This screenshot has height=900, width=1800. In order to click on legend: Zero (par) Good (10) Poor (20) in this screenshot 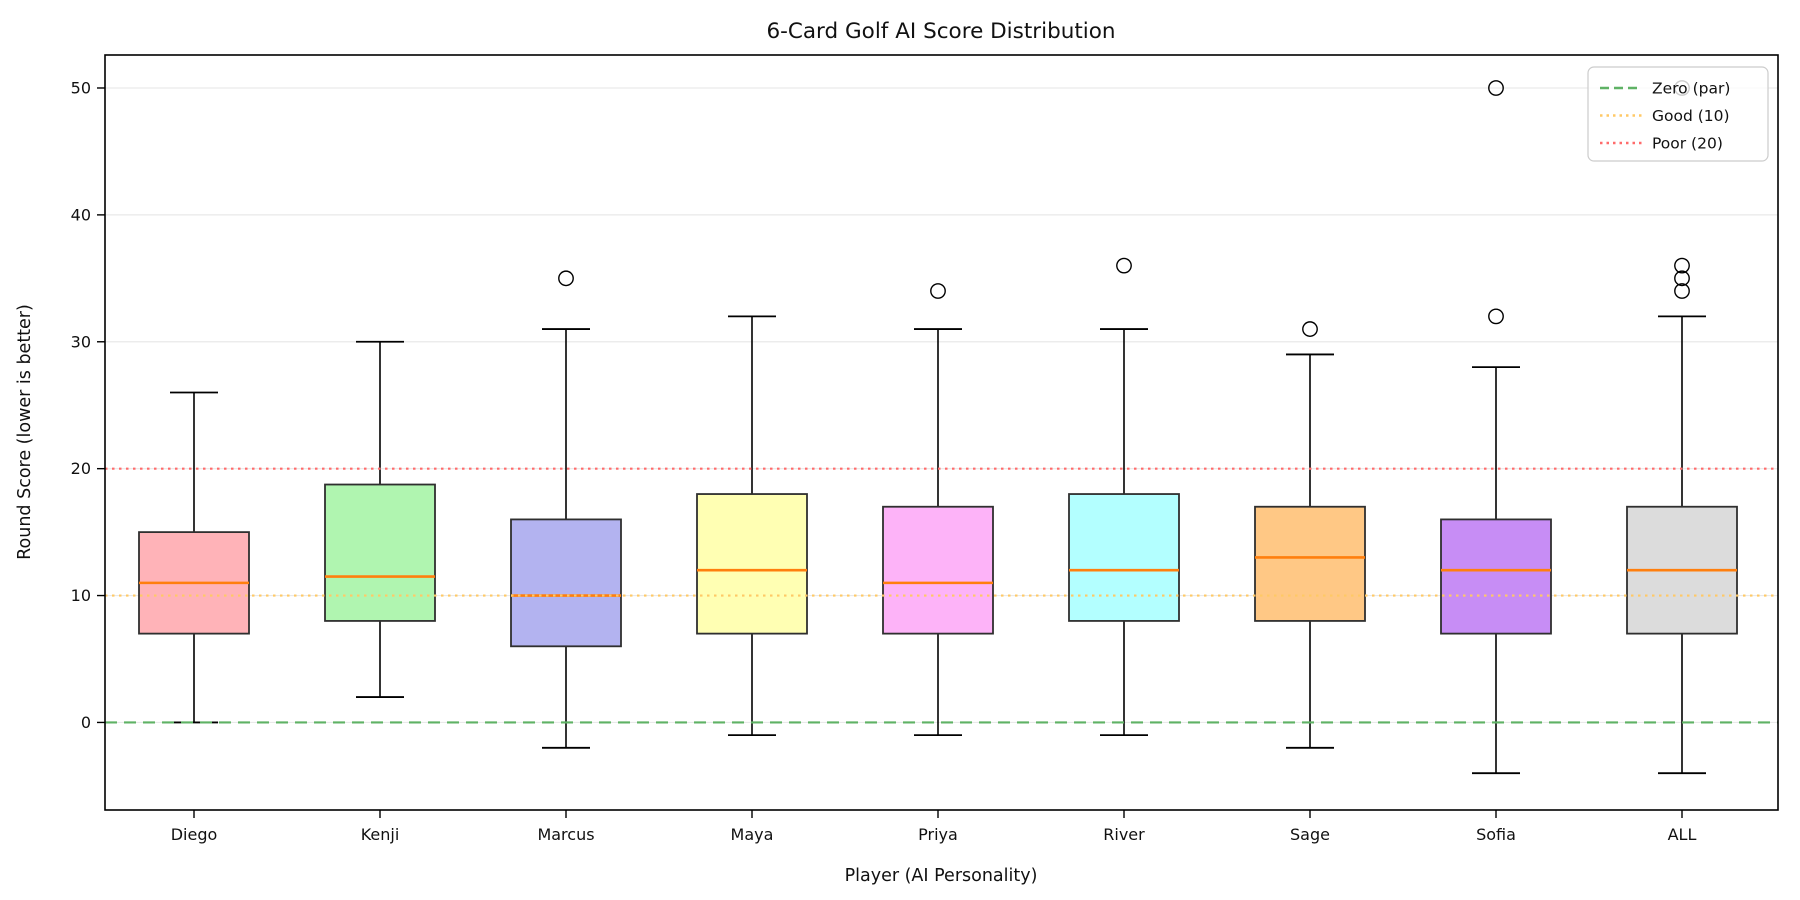, I will do `click(1678, 114)`.